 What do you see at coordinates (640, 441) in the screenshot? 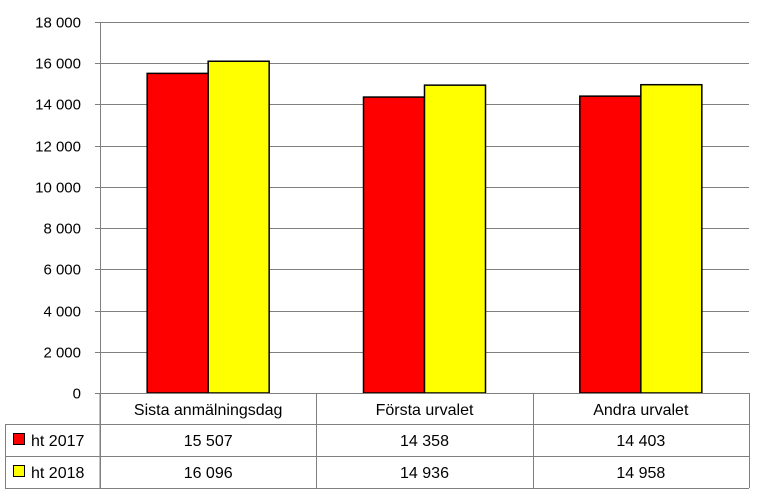
I see `data-label: 14 403` at bounding box center [640, 441].